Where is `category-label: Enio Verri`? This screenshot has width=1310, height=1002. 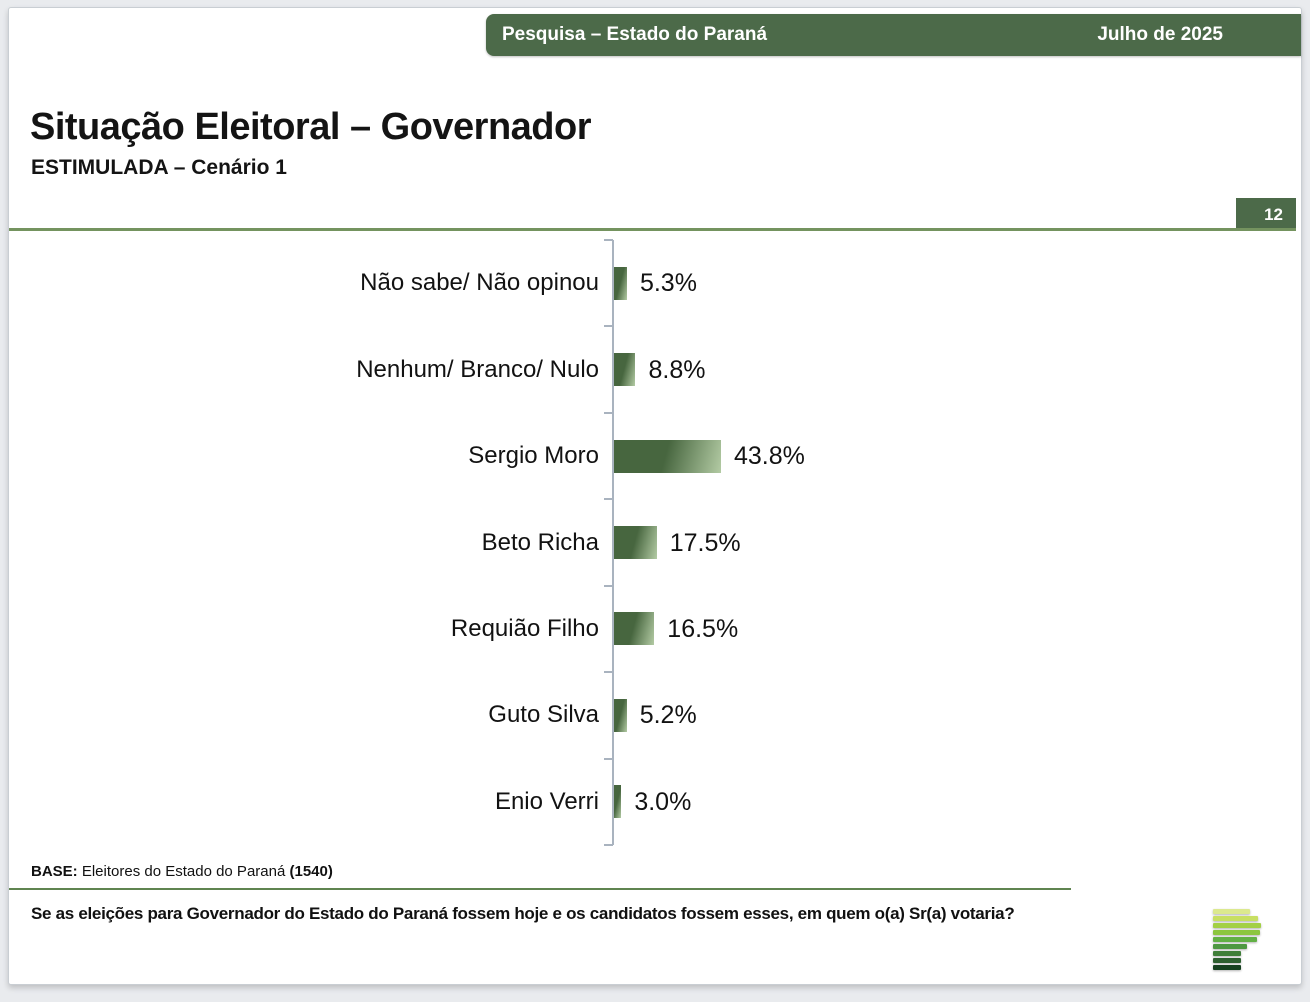
category-label: Enio Verri is located at coordinates (546, 801).